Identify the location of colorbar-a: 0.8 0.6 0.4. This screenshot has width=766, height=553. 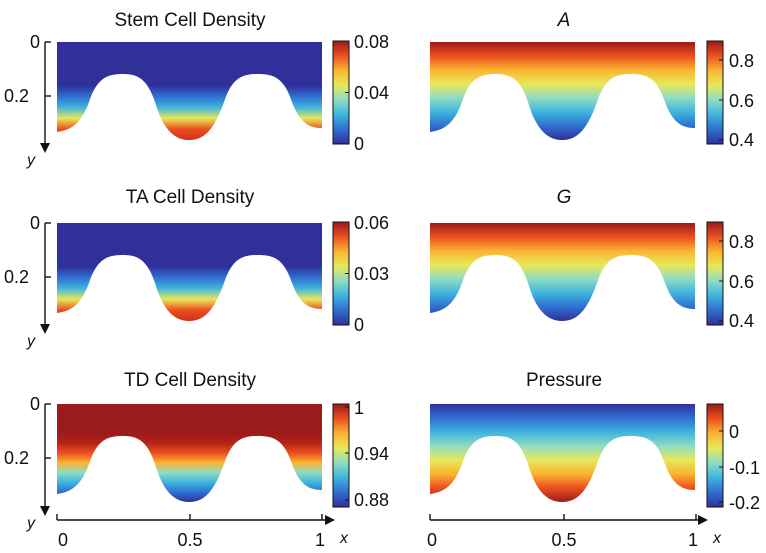
(730, 95).